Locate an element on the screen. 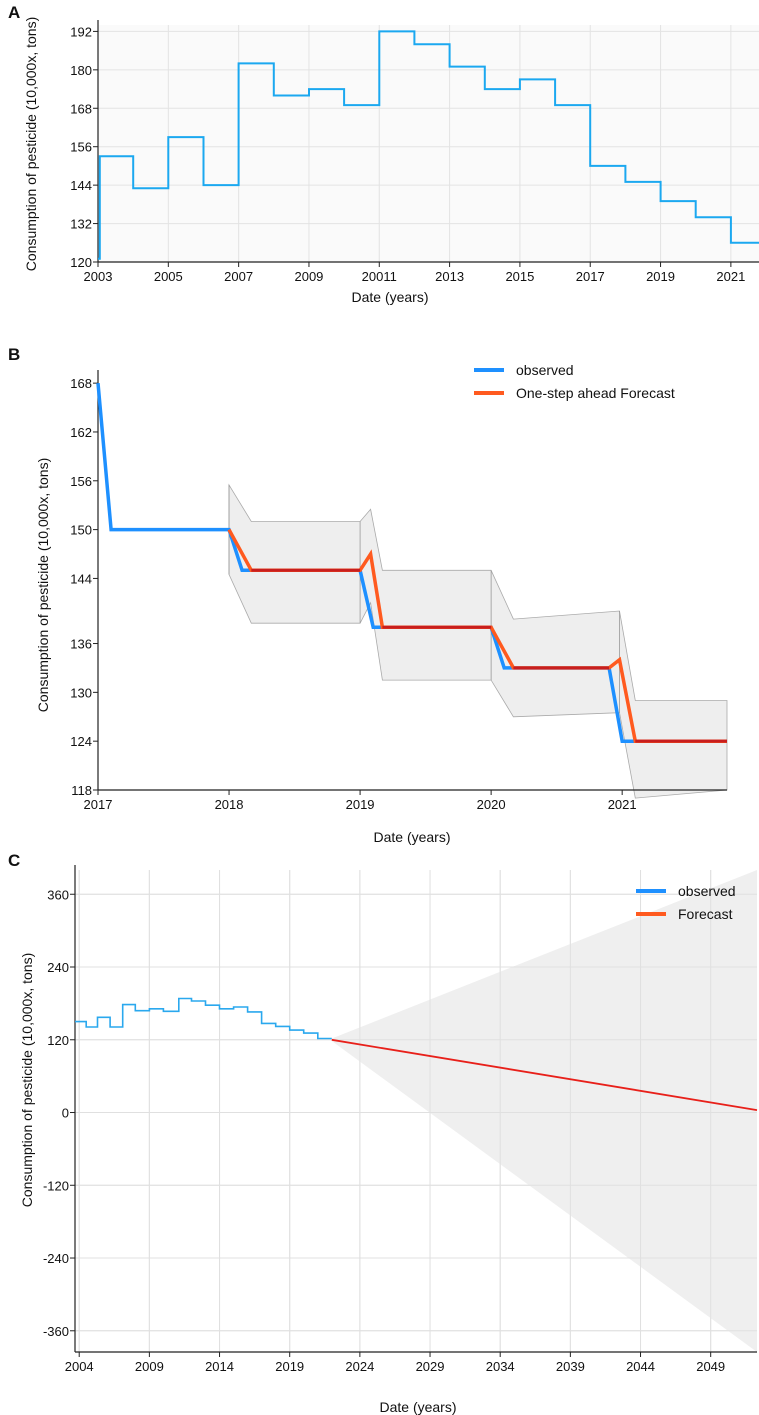 This screenshot has height=1415, width=759. panel-c-legend-label-observed: observed is located at coordinates (707, 891).